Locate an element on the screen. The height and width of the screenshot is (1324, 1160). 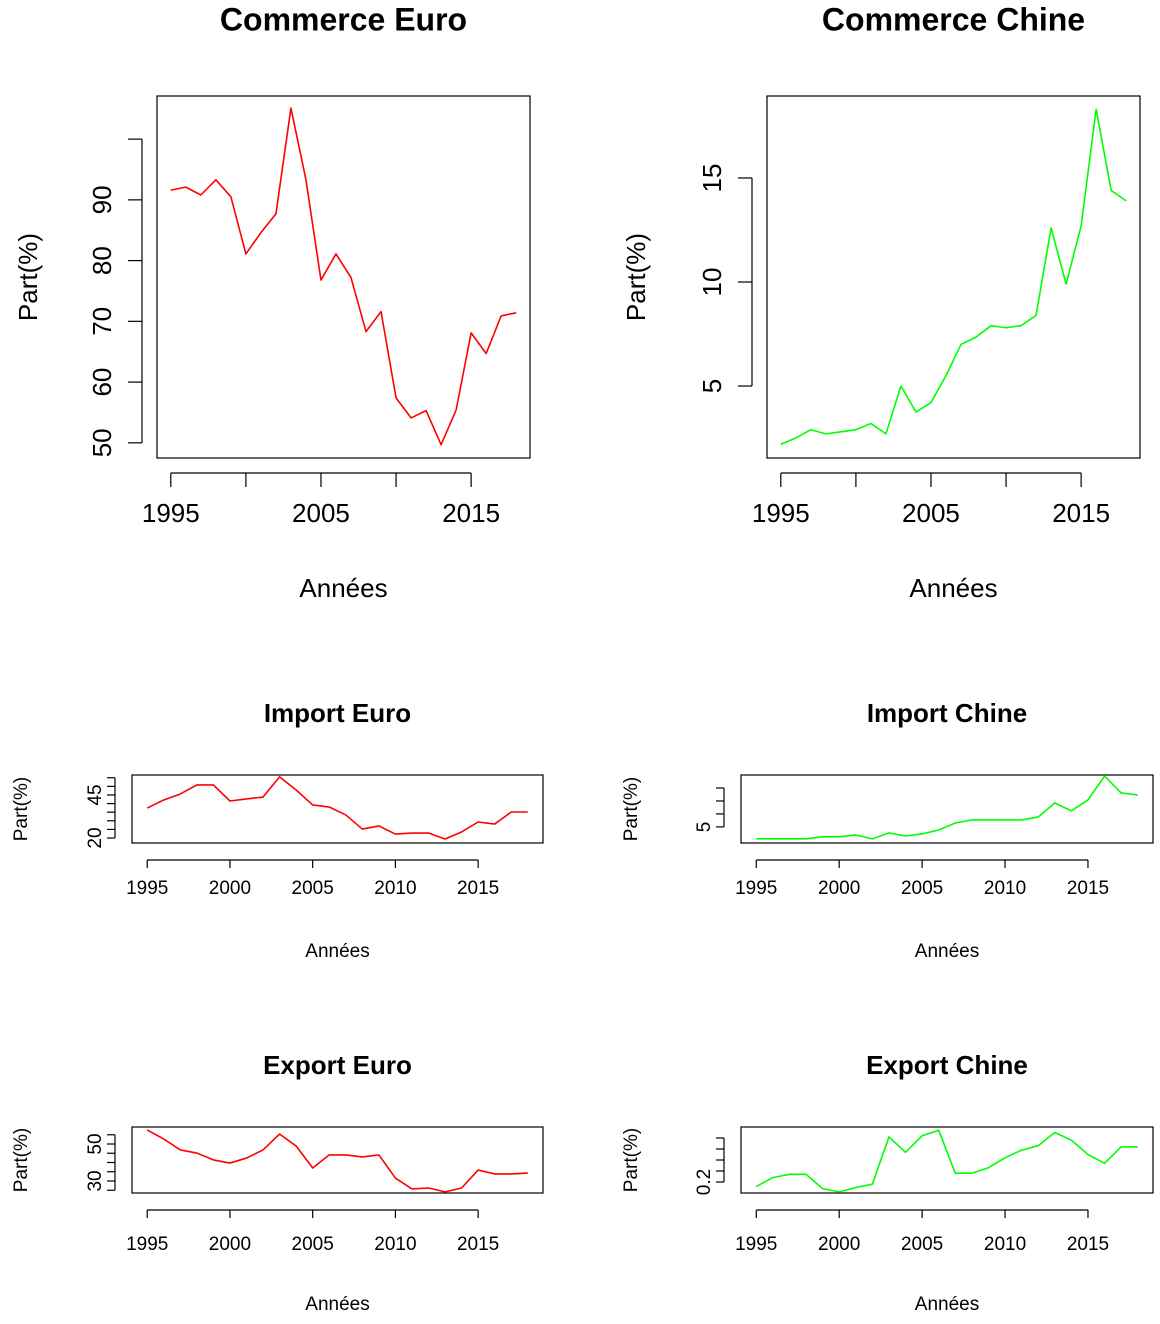
chart-title: Import Euro is located at coordinates (337, 713).